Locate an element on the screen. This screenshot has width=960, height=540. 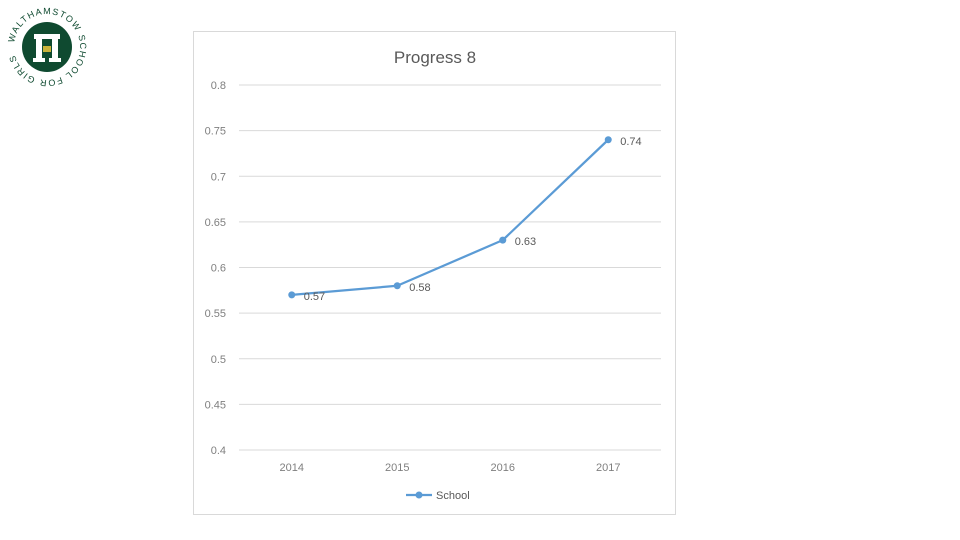
data-label: 0.57 is located at coordinates (314, 297).